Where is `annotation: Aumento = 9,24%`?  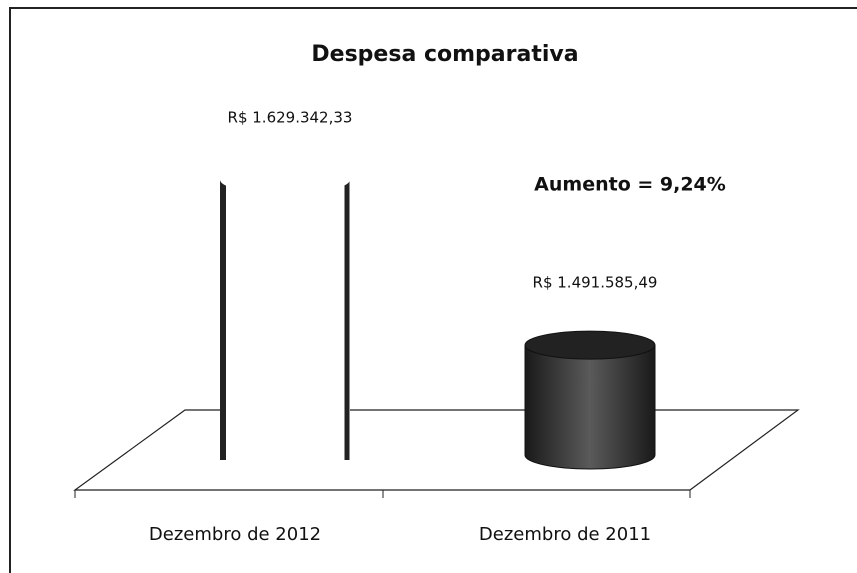
annotation: Aumento = 9,24% is located at coordinates (630, 185).